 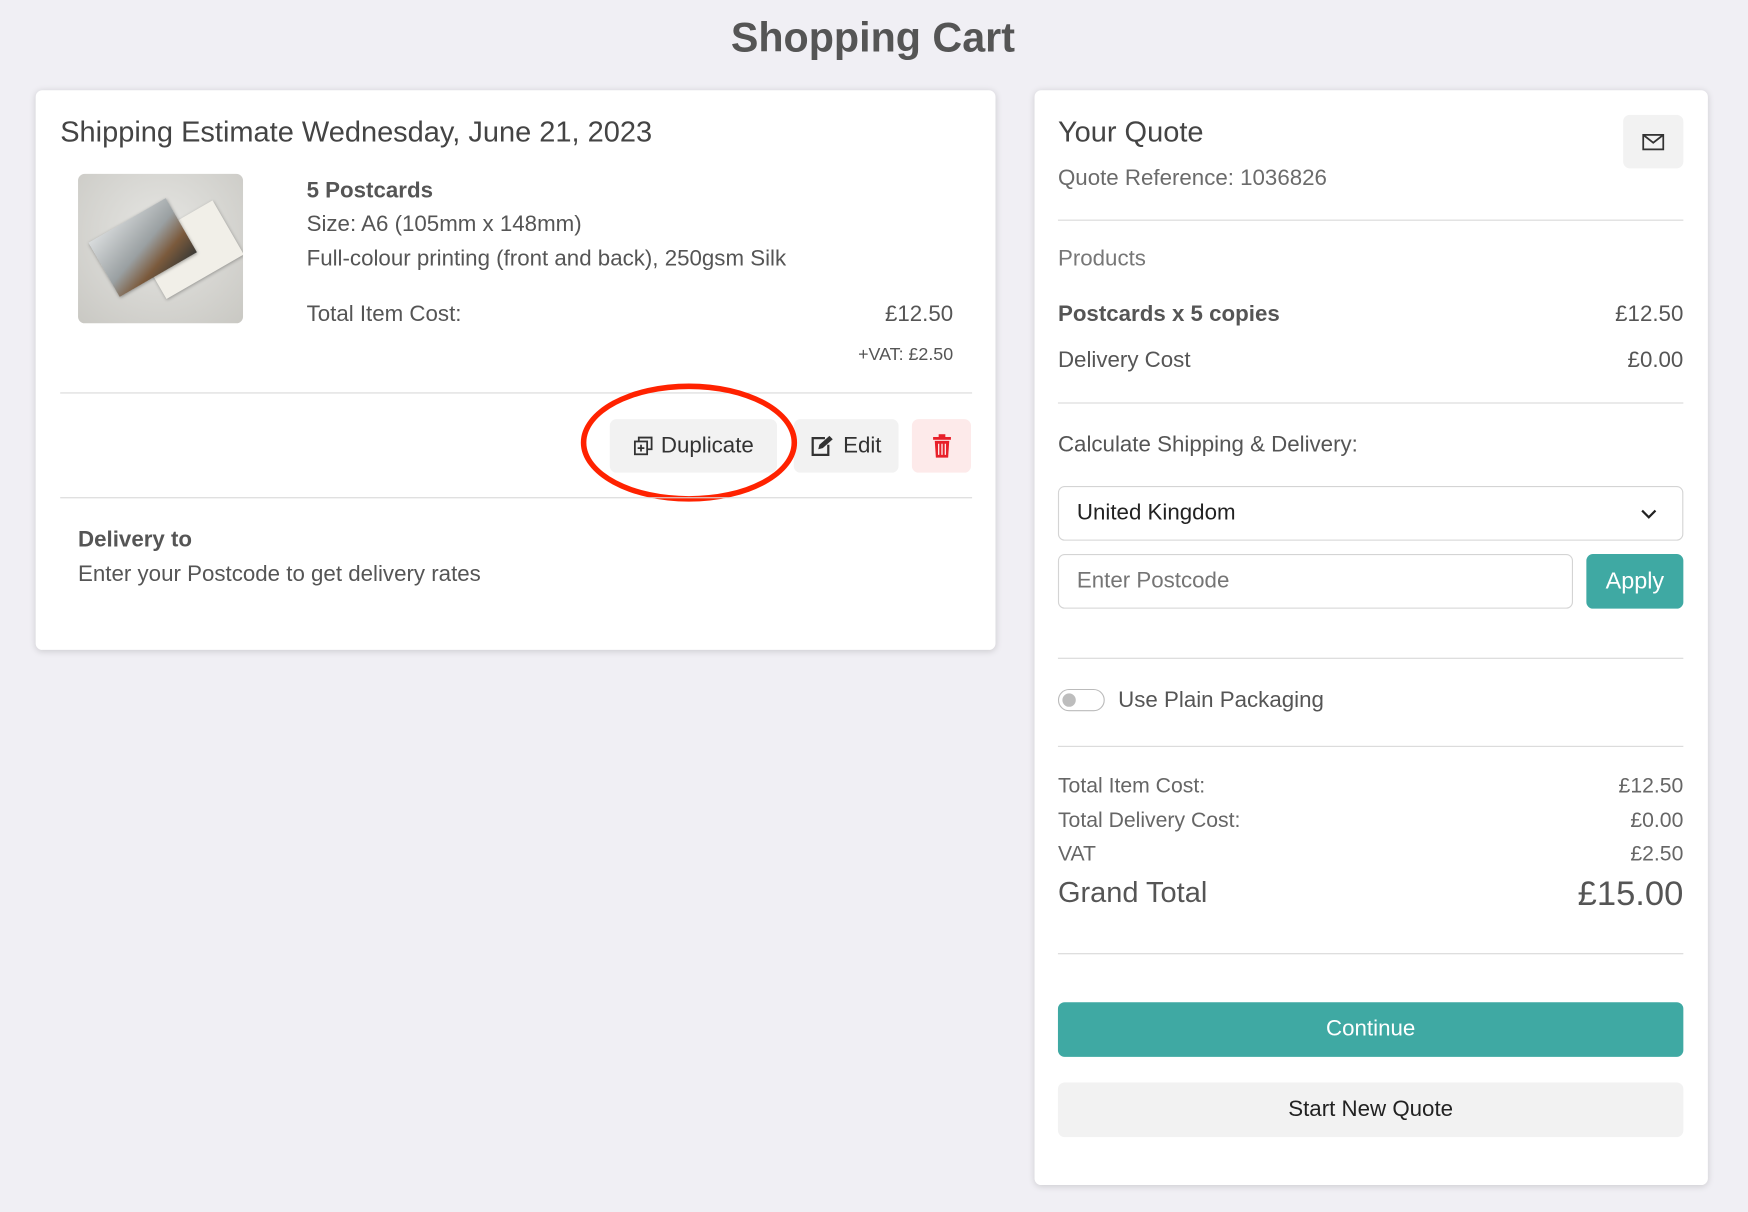 What do you see at coordinates (1370, 1110) in the screenshot?
I see `start-new-quote-button: Start New Quote` at bounding box center [1370, 1110].